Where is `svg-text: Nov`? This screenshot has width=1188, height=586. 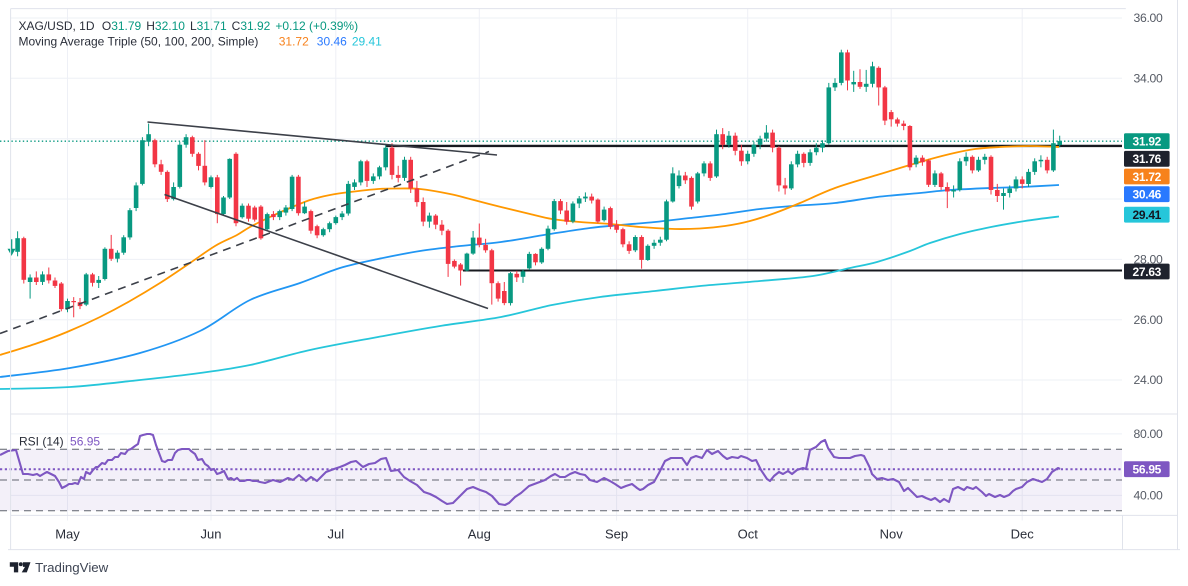
svg-text: Nov is located at coordinates (892, 534).